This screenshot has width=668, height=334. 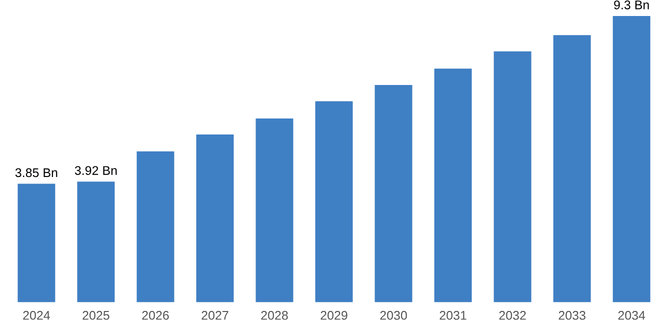 I want to click on x-tick-label: 2029, so click(x=334, y=315).